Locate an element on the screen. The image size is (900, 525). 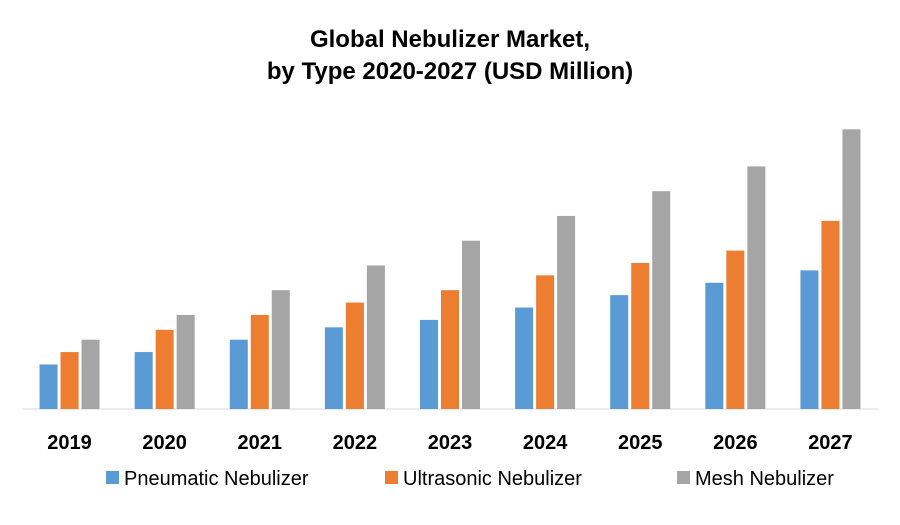
x-tick-label-2027: 2027 is located at coordinates (830, 443).